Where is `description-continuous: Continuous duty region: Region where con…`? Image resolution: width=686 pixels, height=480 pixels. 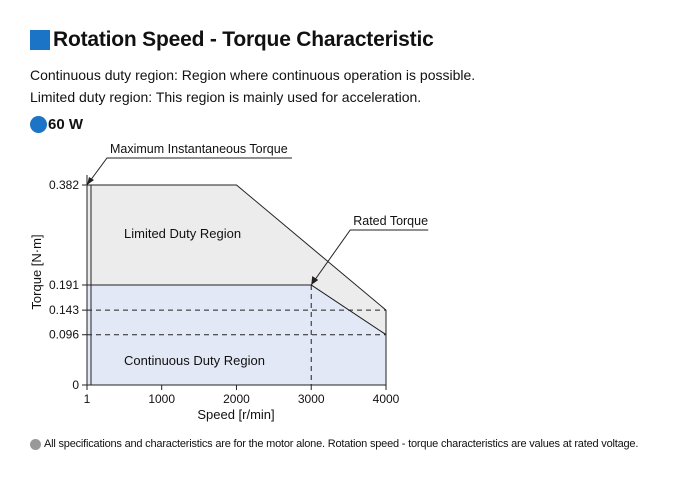
description-continuous: Continuous duty region: Region where con… is located at coordinates (253, 75).